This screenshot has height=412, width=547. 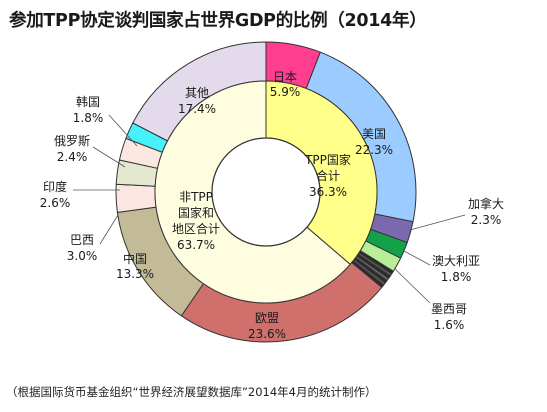 I want to click on leader-line-brazil, so click(x=109, y=229).